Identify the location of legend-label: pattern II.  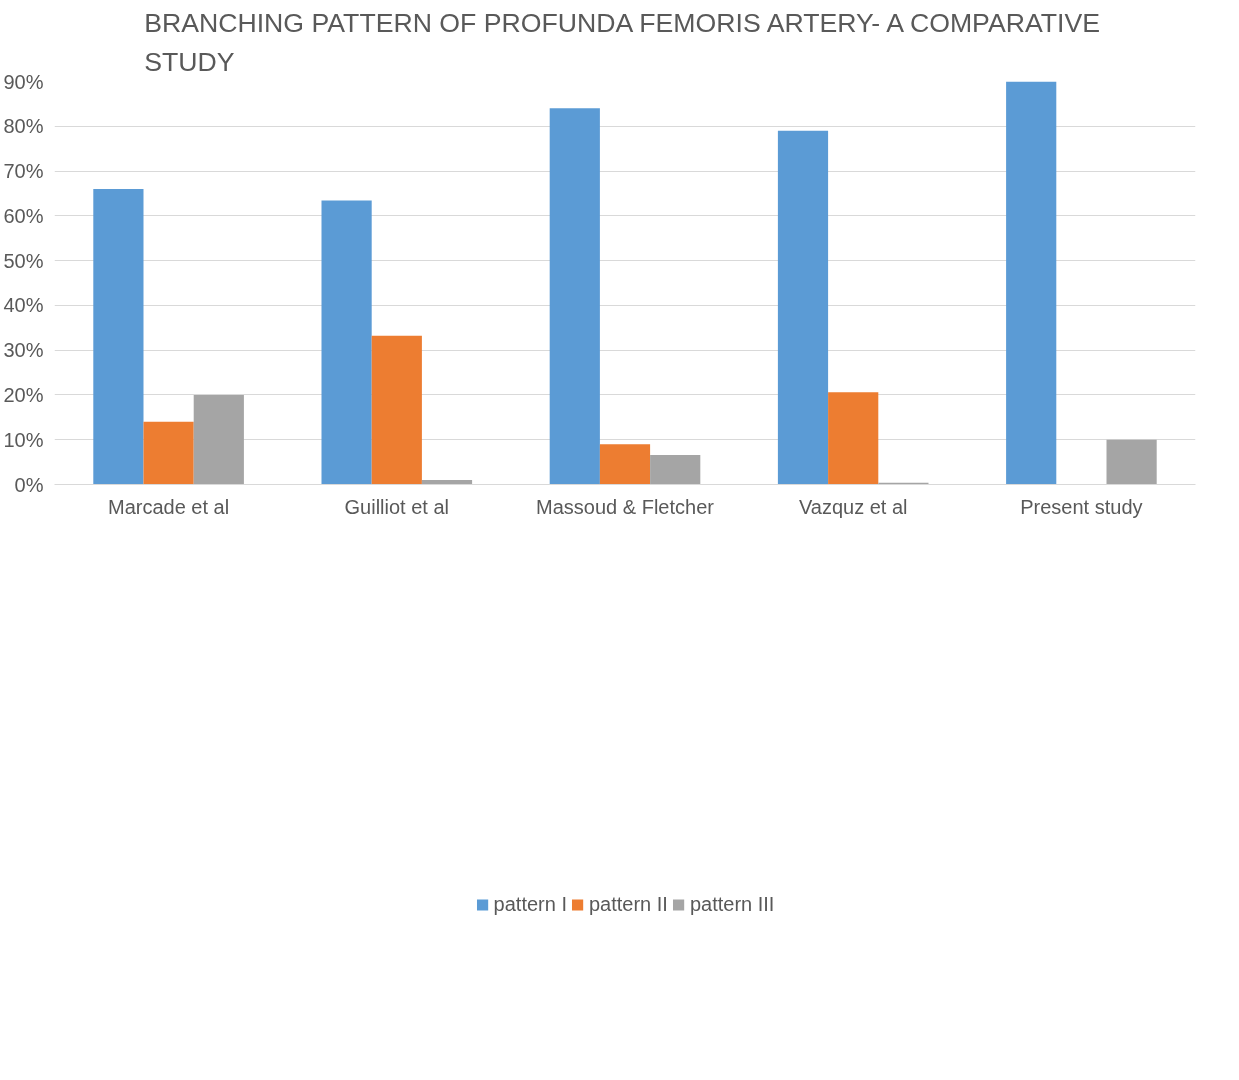
(628, 904).